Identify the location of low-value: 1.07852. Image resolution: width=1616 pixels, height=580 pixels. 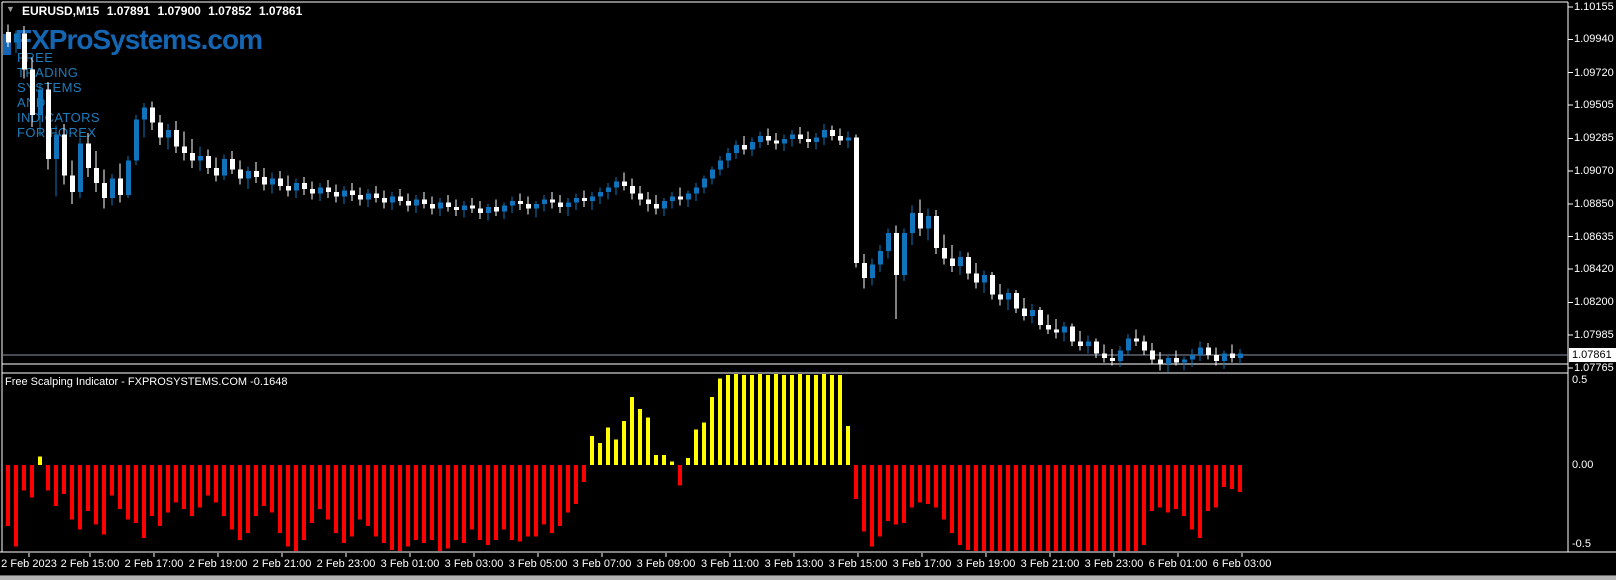
(230, 11).